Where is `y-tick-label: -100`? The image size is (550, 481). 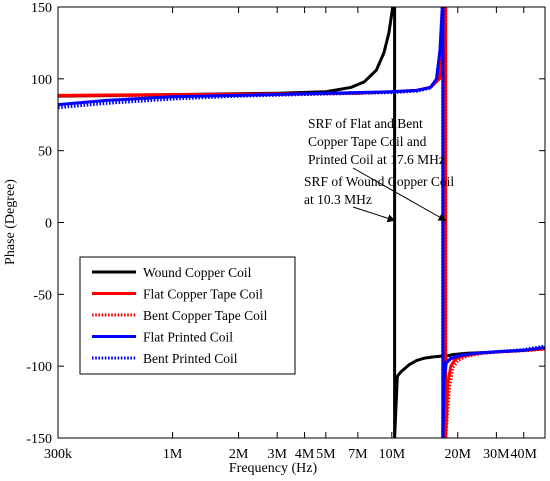
y-tick-label: -100 is located at coordinates (39, 367).